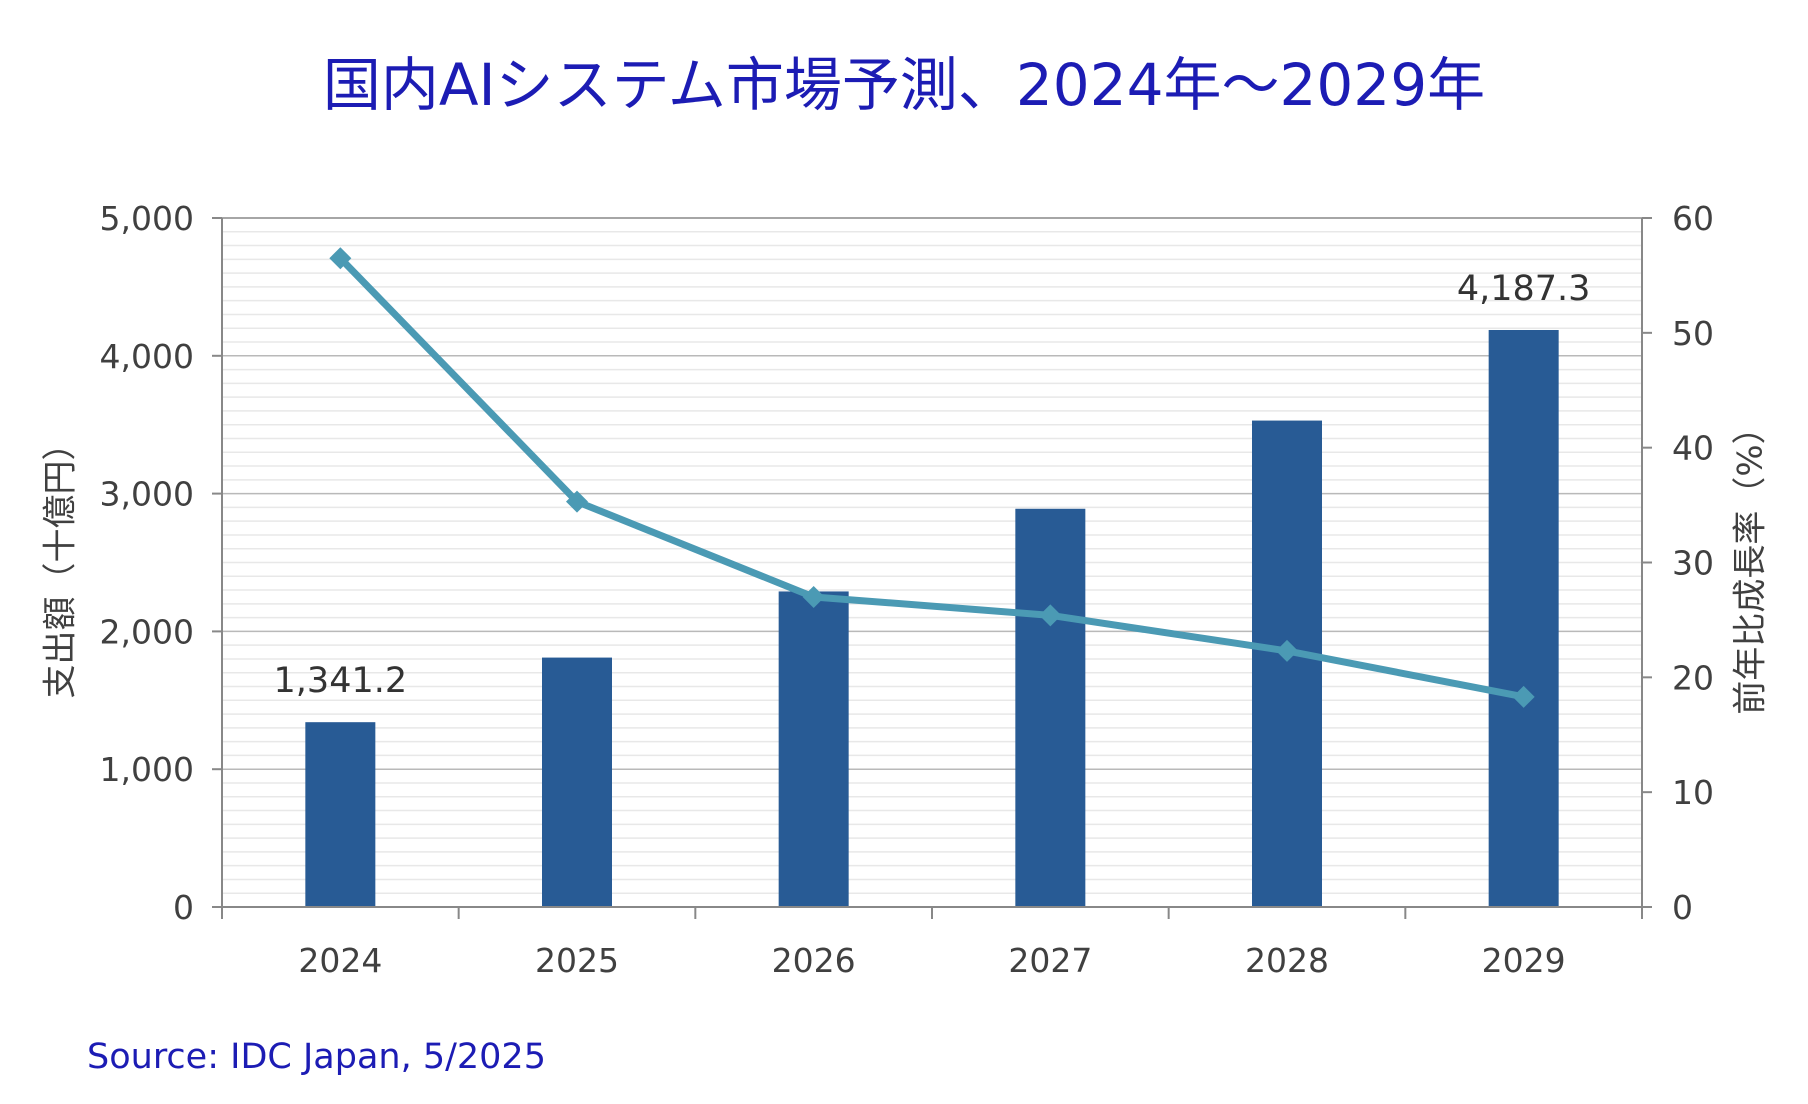 The width and height of the screenshot is (1808, 1104). What do you see at coordinates (1751, 562) in the screenshot?
I see `y2-axis-title: 前年比成長率（%）` at bounding box center [1751, 562].